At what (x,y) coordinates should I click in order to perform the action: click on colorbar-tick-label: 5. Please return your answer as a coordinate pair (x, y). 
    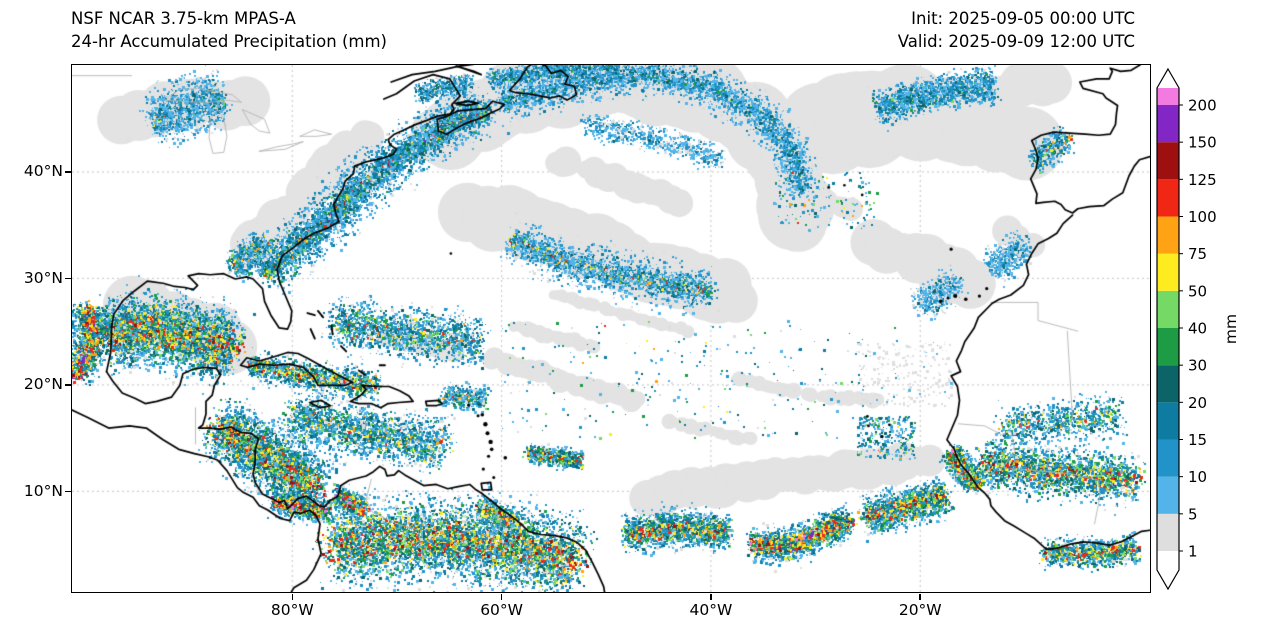
    Looking at the image, I should click on (1193, 514).